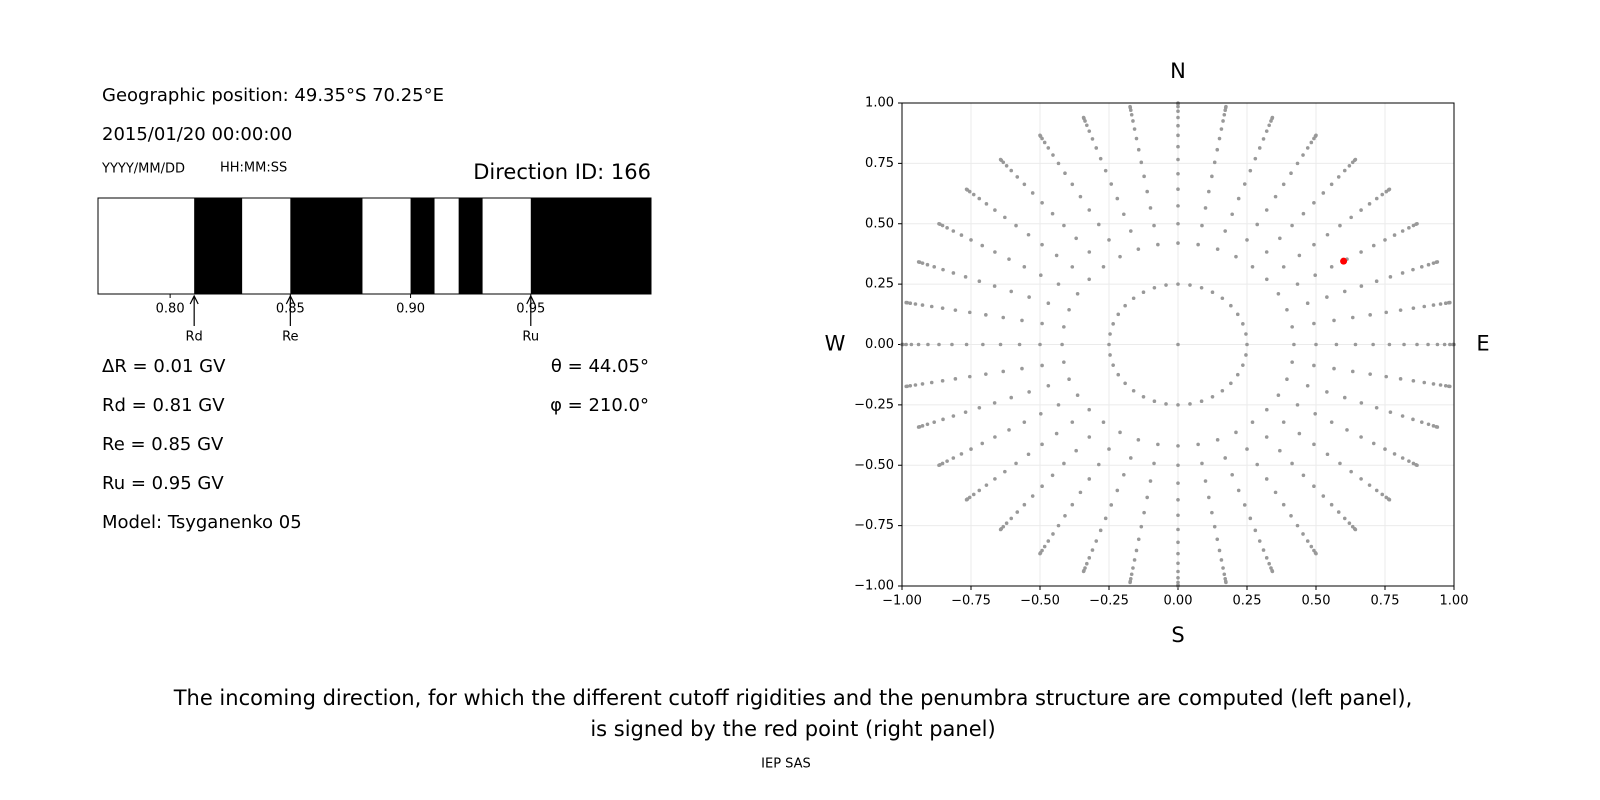  Describe the element at coordinates (835, 344) in the screenshot. I see `compass-label: W` at that location.